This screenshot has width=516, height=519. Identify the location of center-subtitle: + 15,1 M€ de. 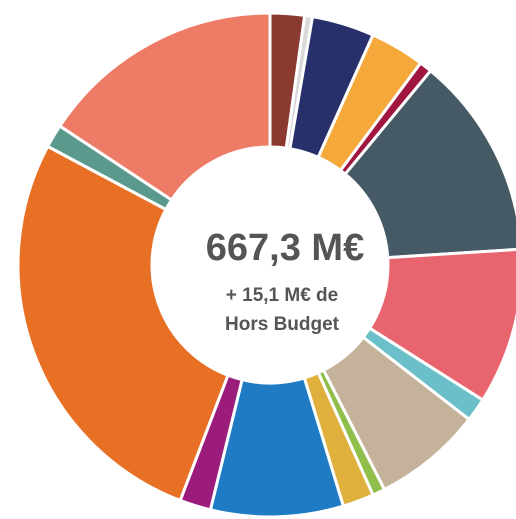
(282, 295).